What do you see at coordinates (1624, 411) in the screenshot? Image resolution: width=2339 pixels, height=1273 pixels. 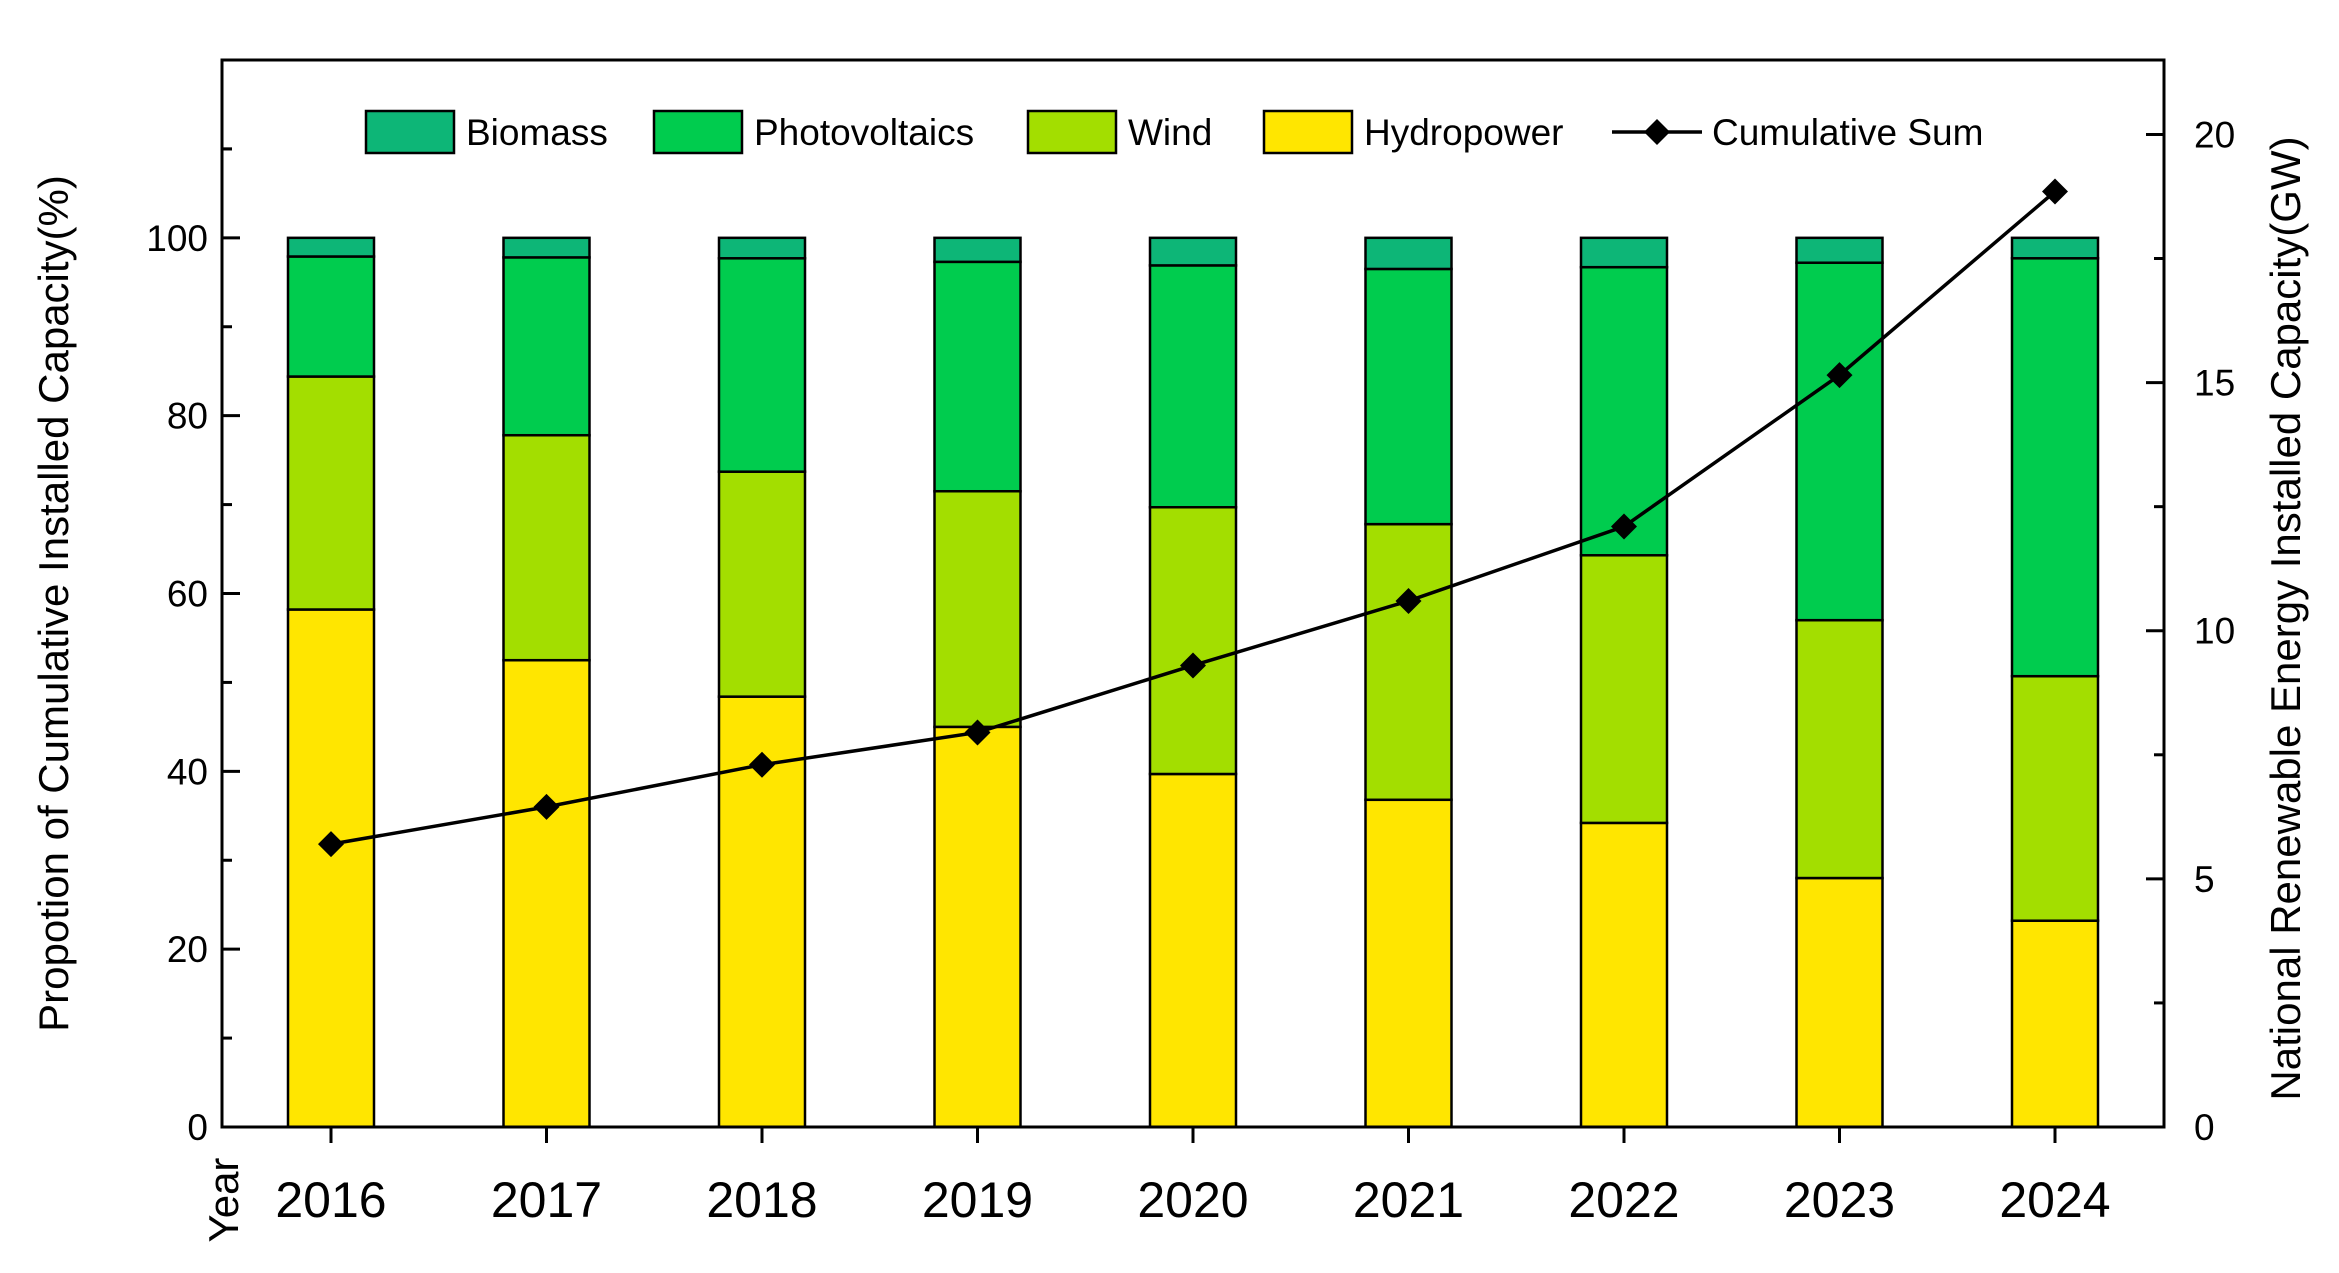 I see `bar-photovoltaics-2022` at bounding box center [1624, 411].